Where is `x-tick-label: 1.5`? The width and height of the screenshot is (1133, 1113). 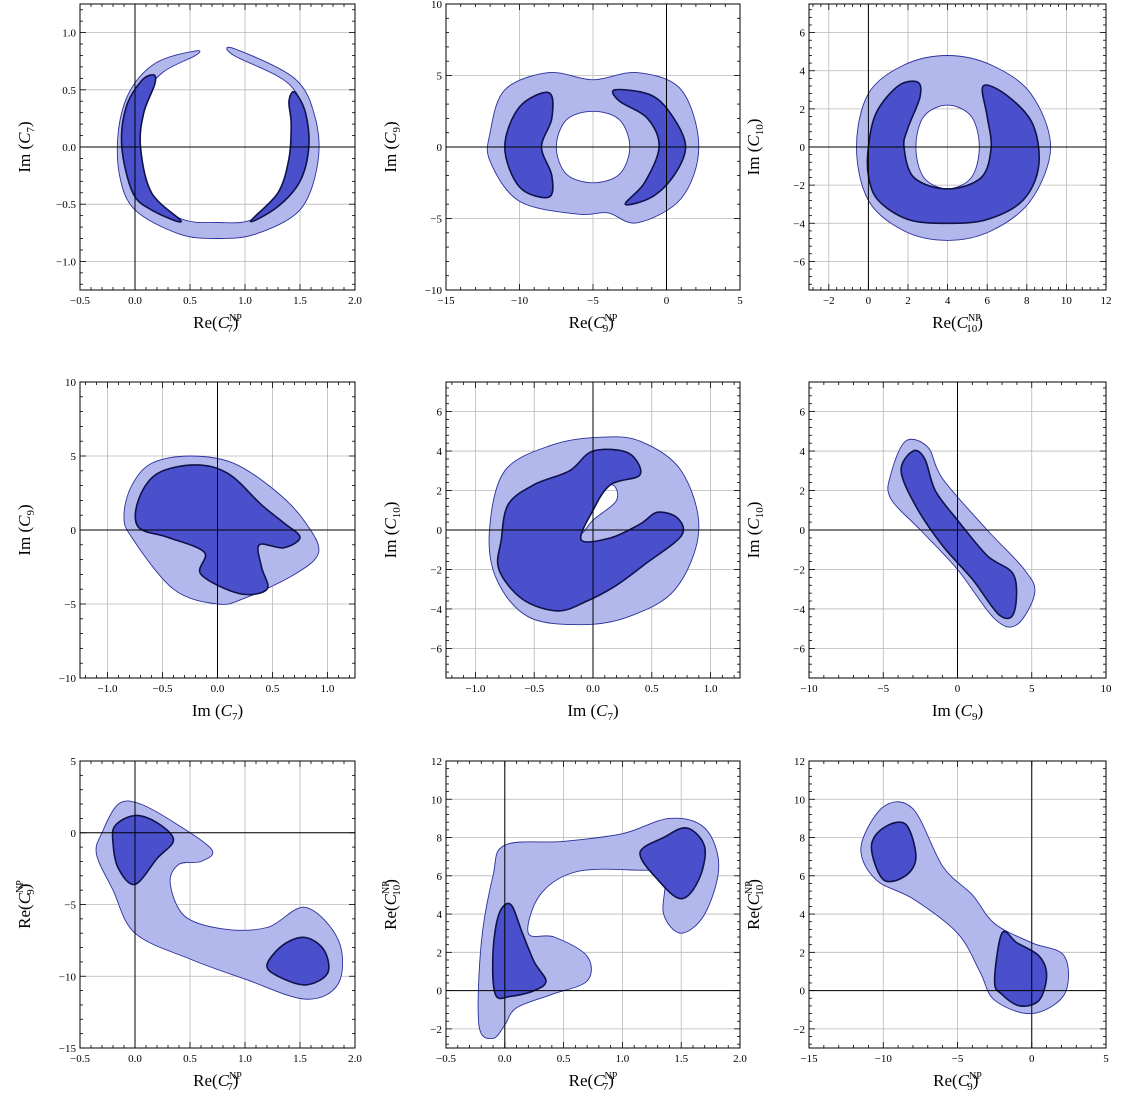 x-tick-label: 1.5 is located at coordinates (300, 1059).